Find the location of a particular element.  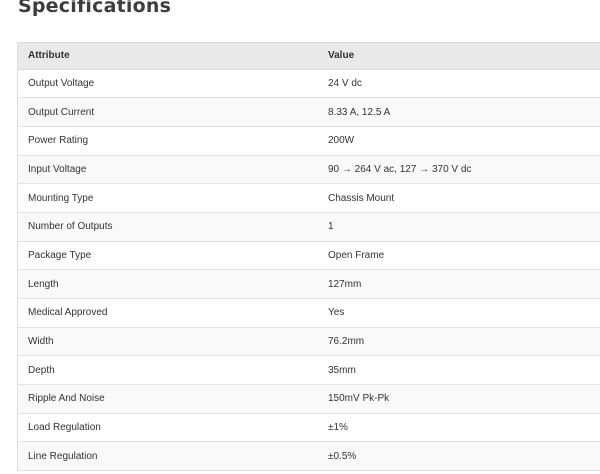

value-cell: 127mm is located at coordinates (455, 284).